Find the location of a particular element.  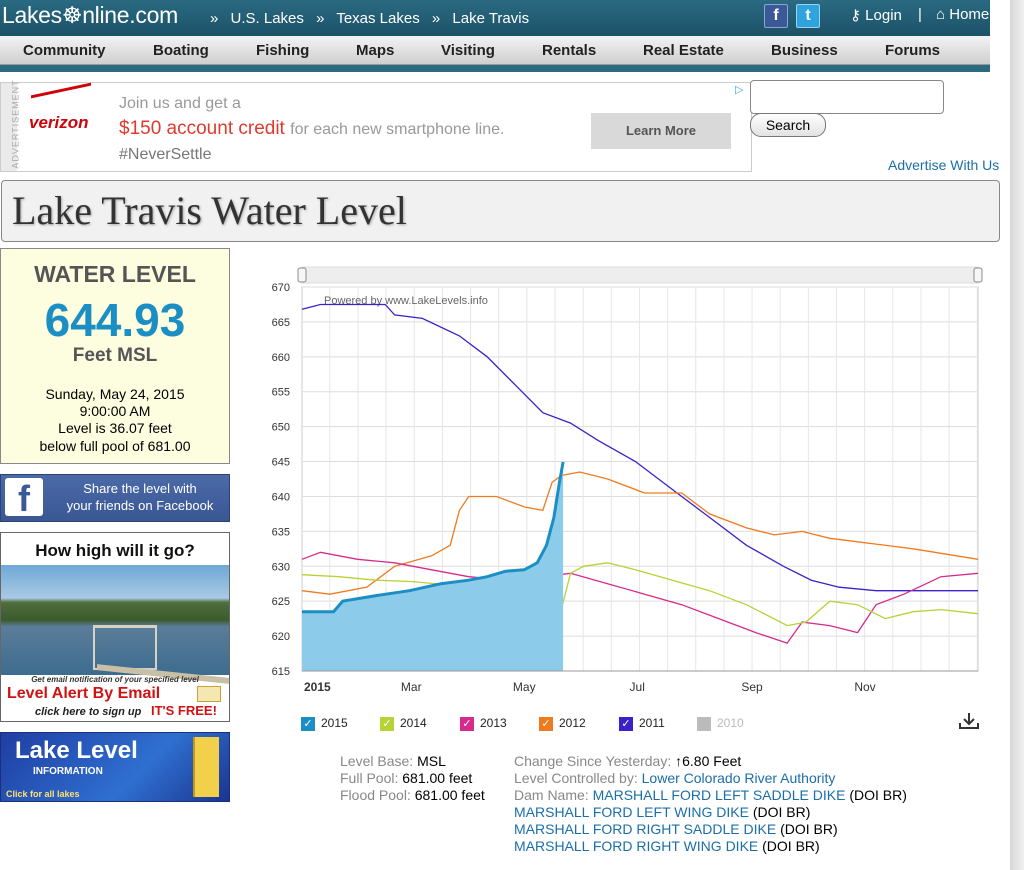

legend-label: 2015 is located at coordinates (334, 723).